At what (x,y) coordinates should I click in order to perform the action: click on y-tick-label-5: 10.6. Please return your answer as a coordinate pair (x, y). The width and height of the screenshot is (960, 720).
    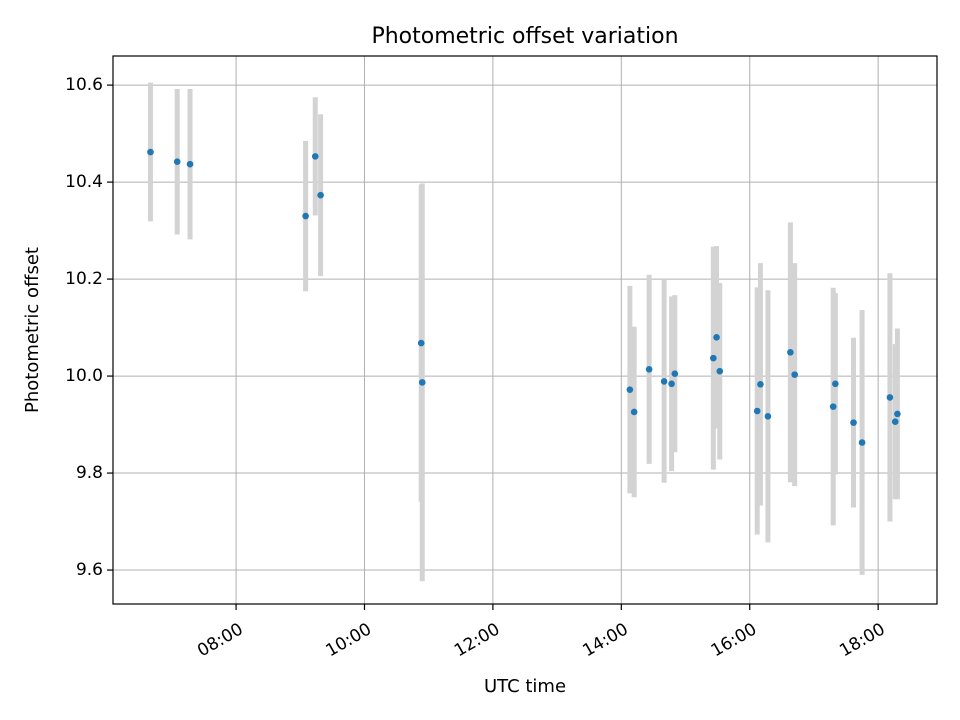
    Looking at the image, I should click on (84, 85).